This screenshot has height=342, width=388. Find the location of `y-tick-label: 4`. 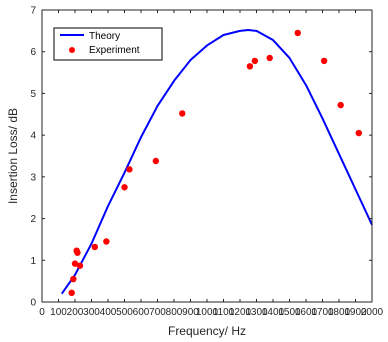

y-tick-label: 4 is located at coordinates (33, 136).